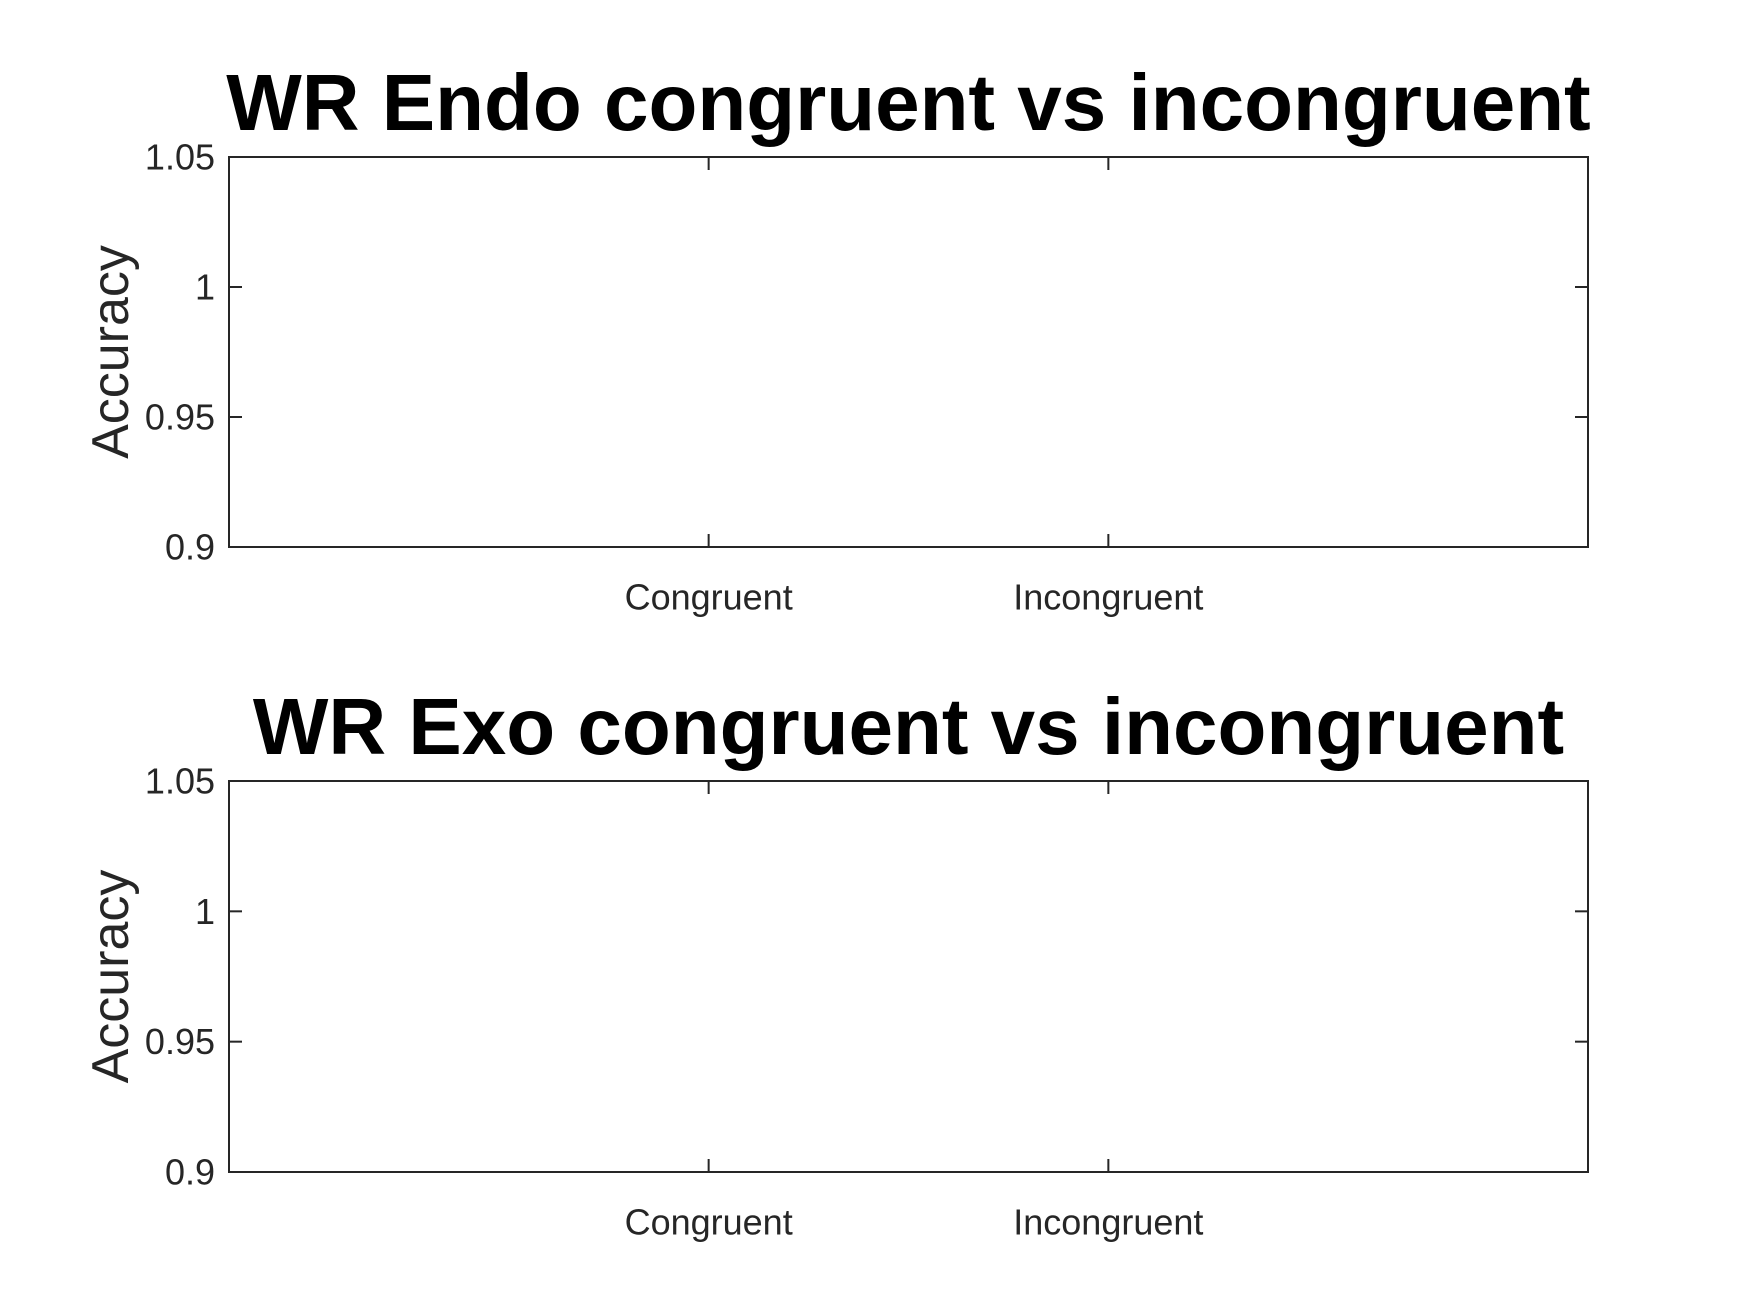 Image resolution: width=1750 pixels, height=1313 pixels. What do you see at coordinates (908, 726) in the screenshot?
I see `chart-title: WR Exo congruent vs incongruent` at bounding box center [908, 726].